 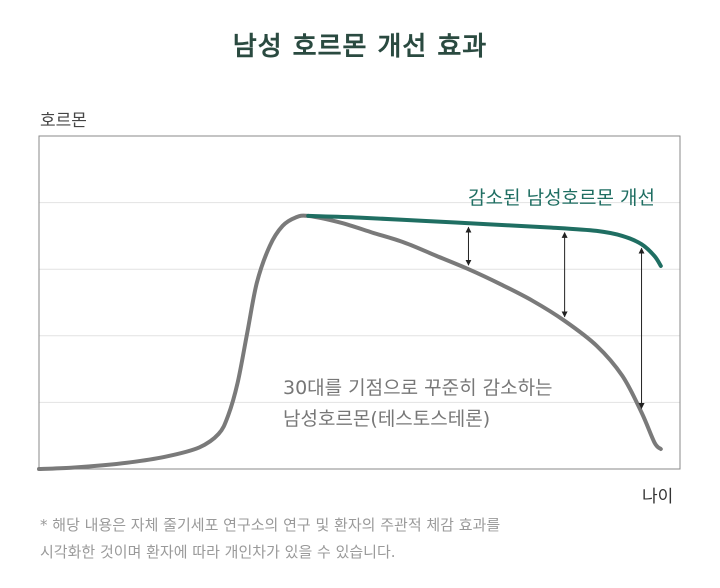 I want to click on chart-title: 남성 호르몬 개선 효과, so click(x=360, y=47).